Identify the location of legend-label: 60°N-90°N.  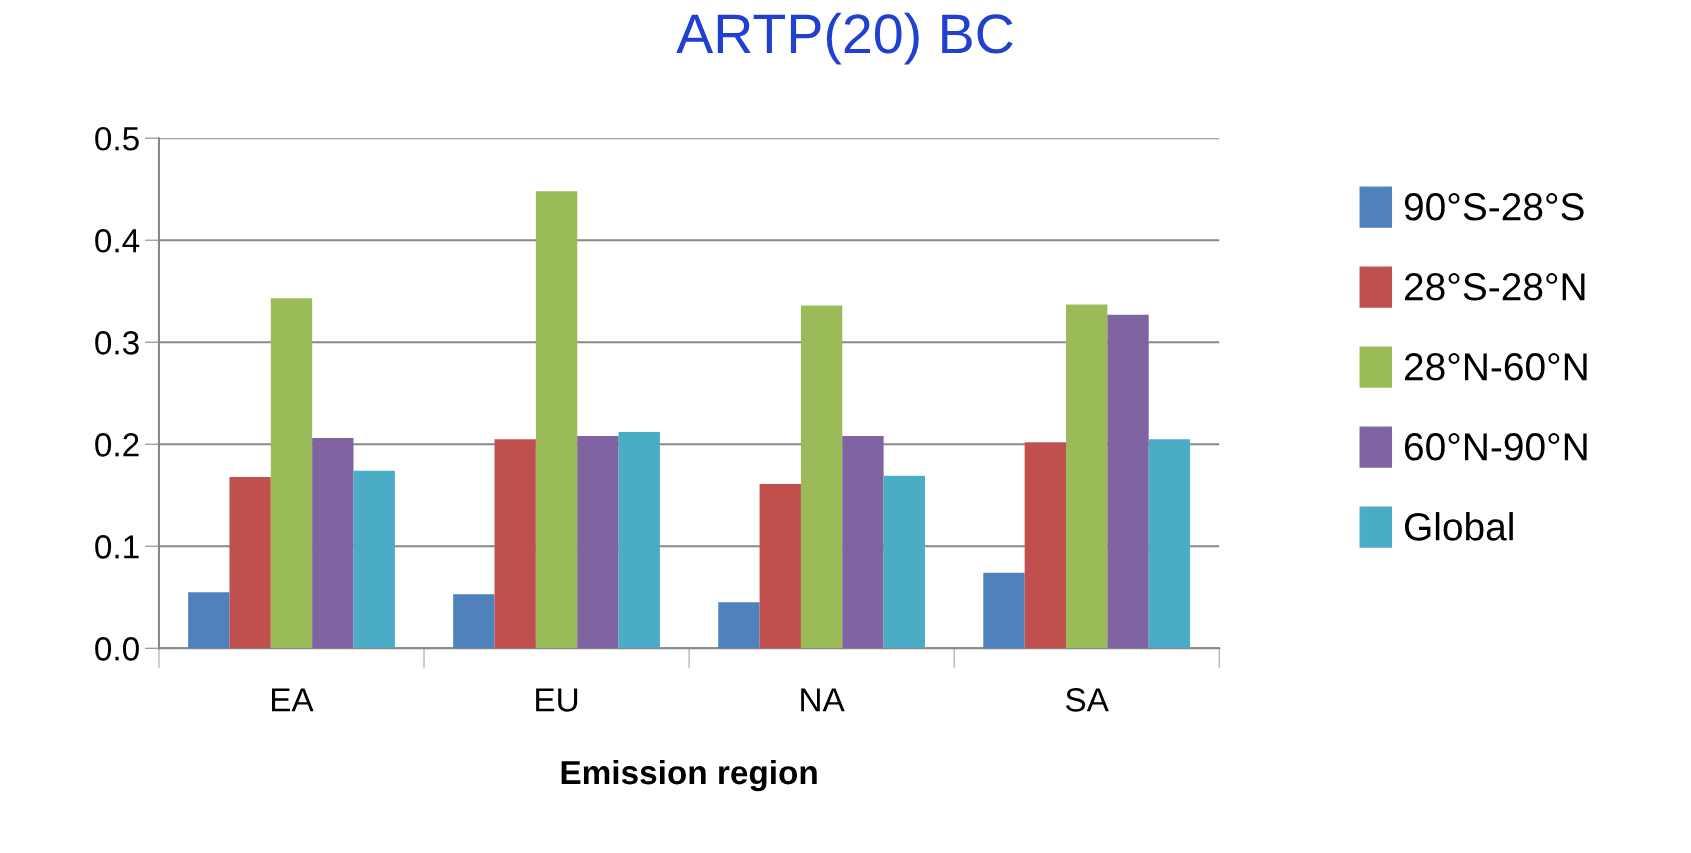
(1495, 447).